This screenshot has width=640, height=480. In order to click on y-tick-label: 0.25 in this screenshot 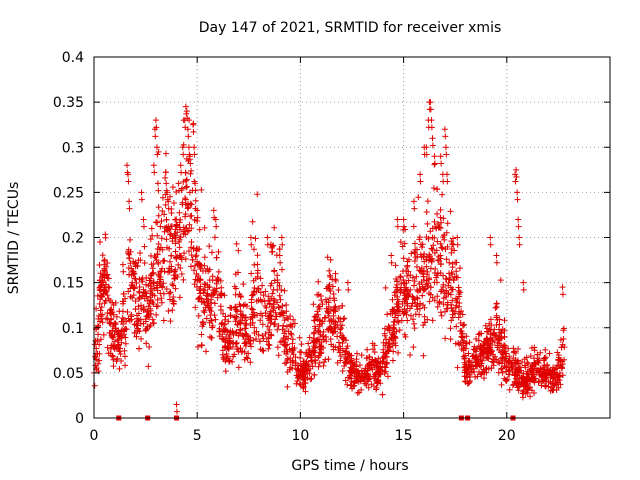, I will do `click(68, 193)`.